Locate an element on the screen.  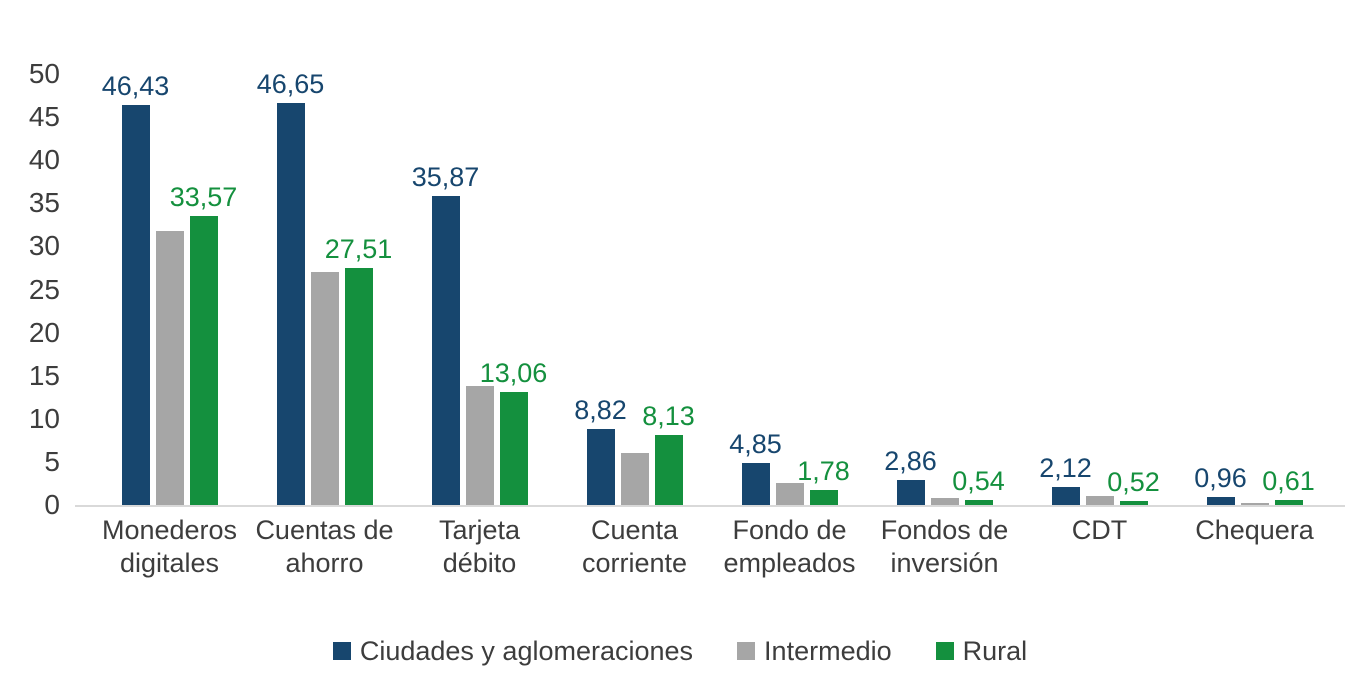
bar-group: 2,12 0,52 is located at coordinates (1099, 289).